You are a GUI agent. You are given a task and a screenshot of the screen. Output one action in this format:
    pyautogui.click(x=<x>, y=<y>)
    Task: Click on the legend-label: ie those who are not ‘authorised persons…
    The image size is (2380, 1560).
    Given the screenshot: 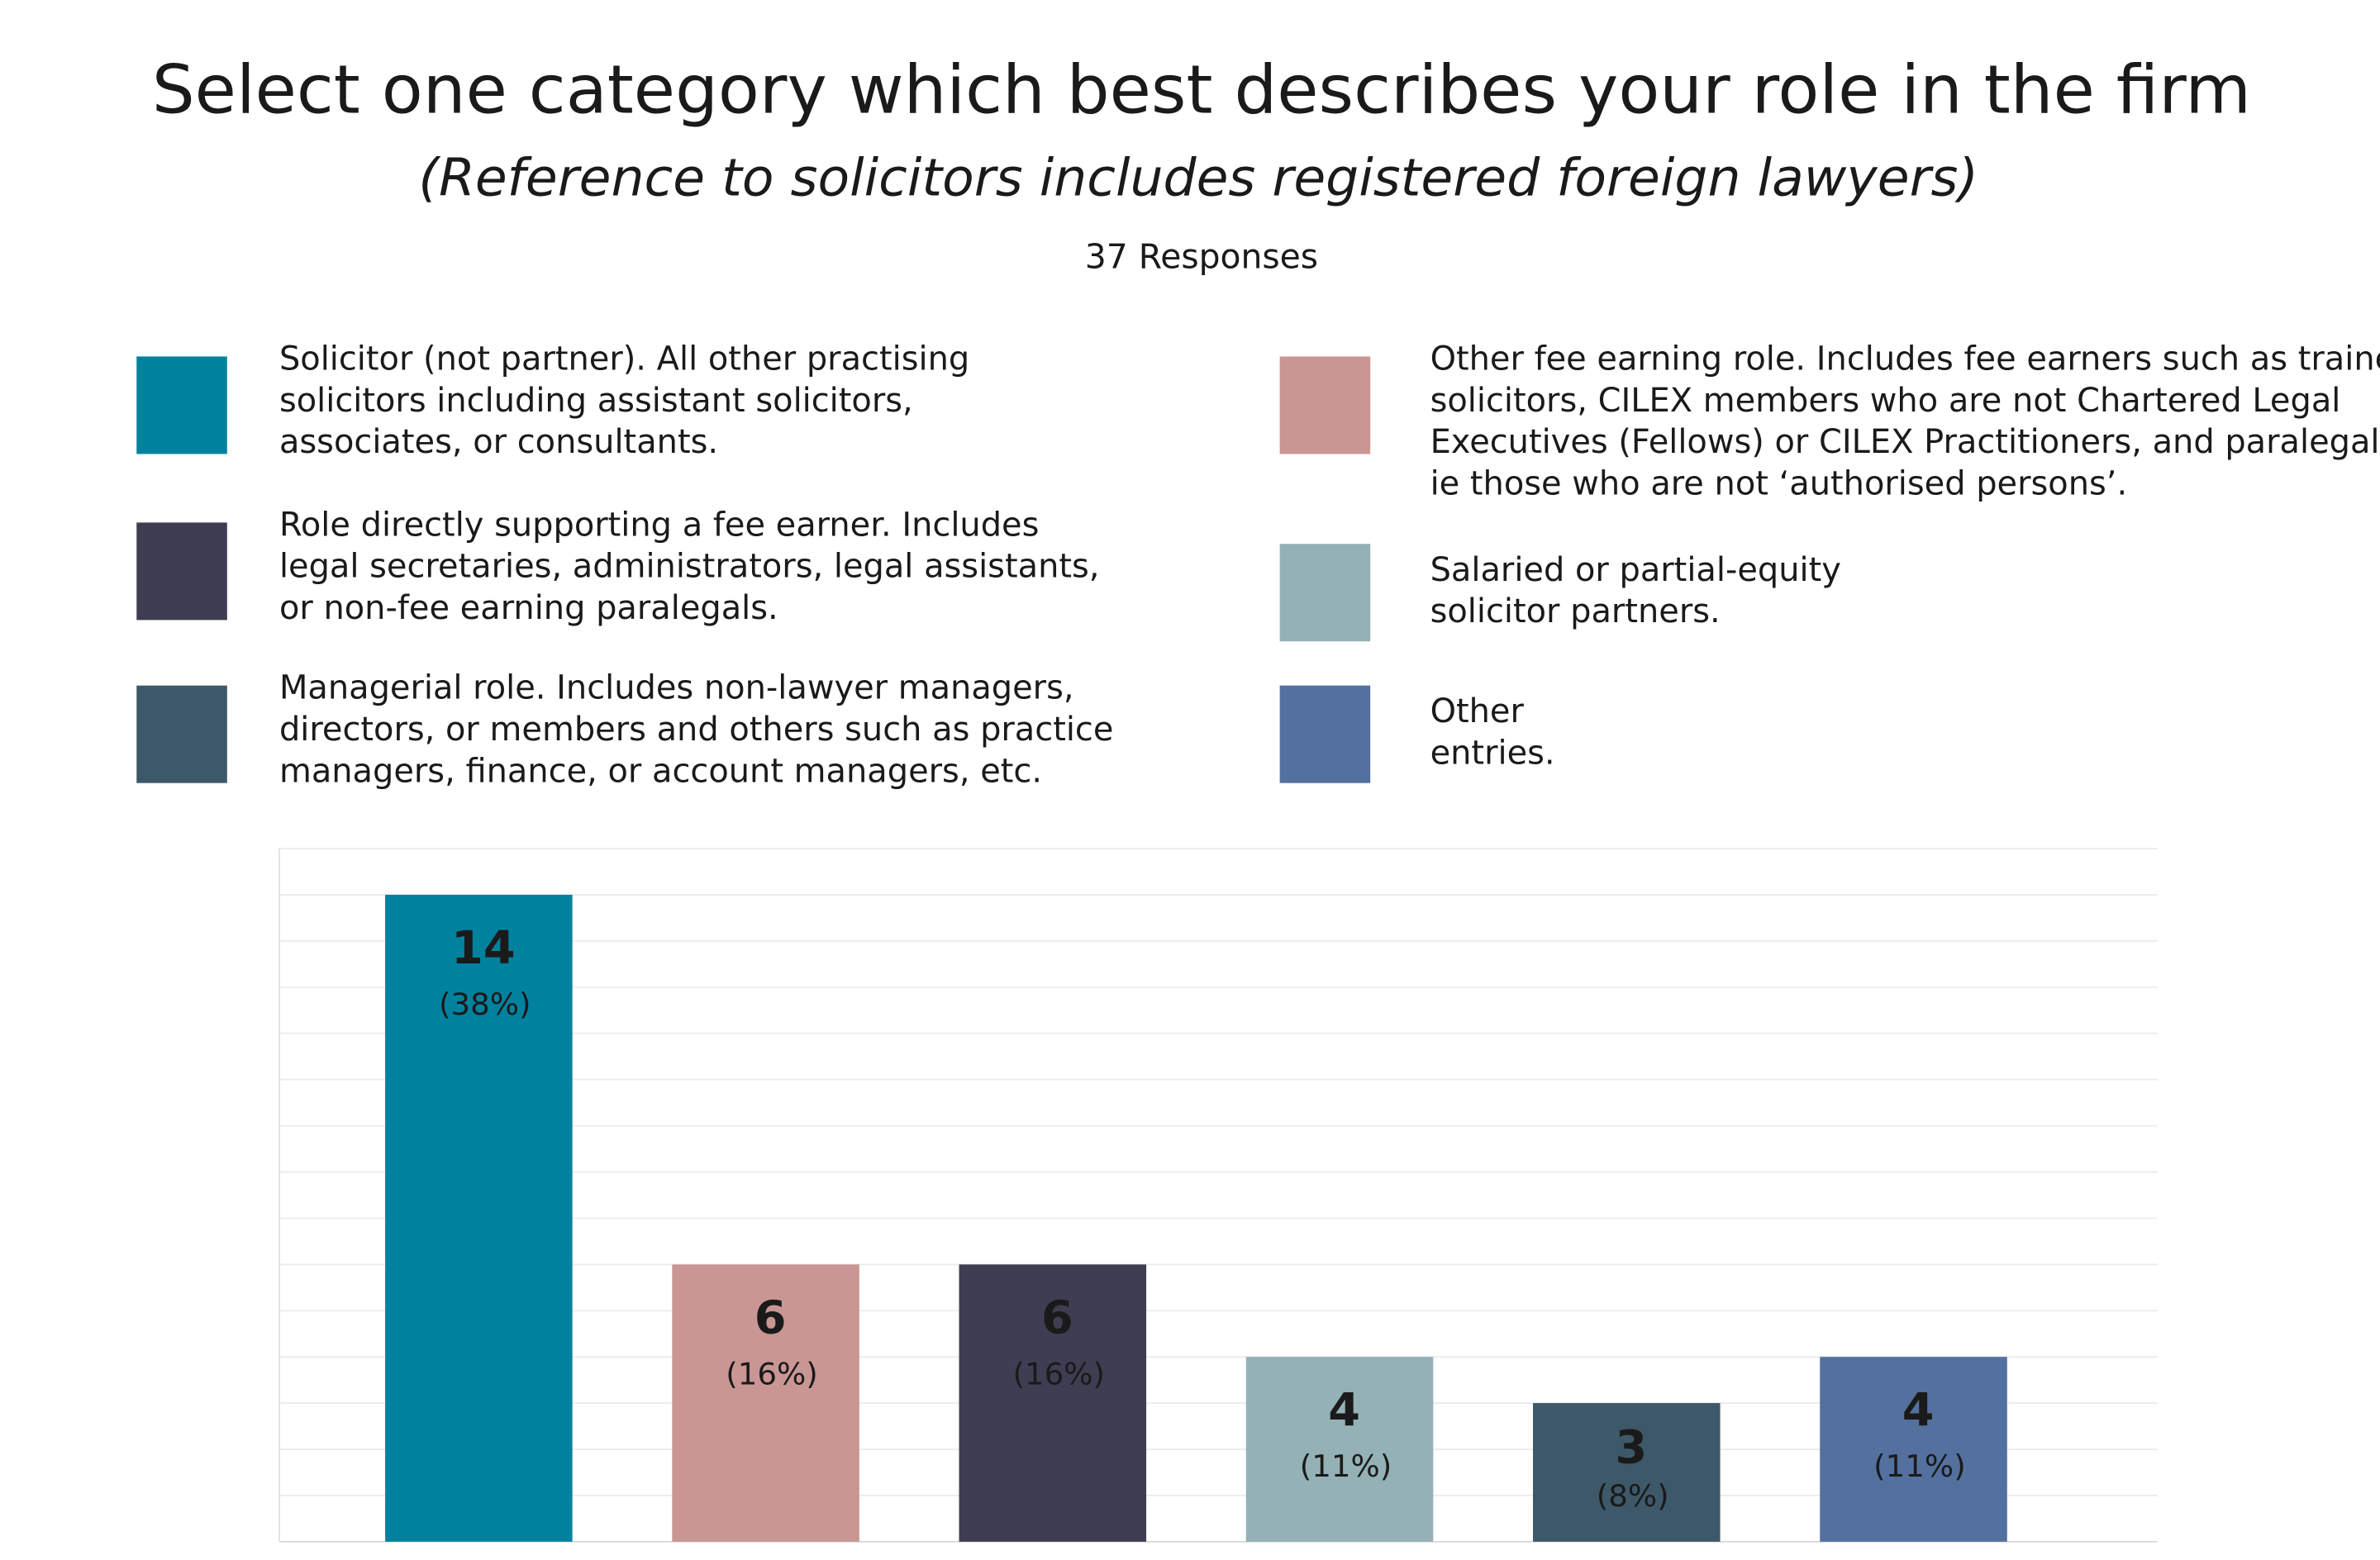 What is the action you would take?
    pyautogui.click(x=1779, y=484)
    